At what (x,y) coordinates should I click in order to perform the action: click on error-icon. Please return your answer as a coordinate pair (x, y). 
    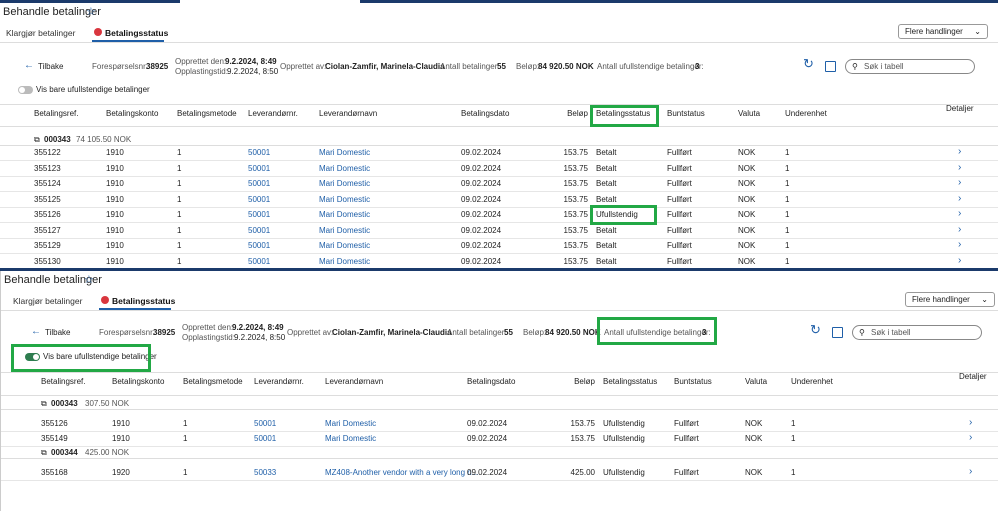
    Looking at the image, I should click on (98, 32).